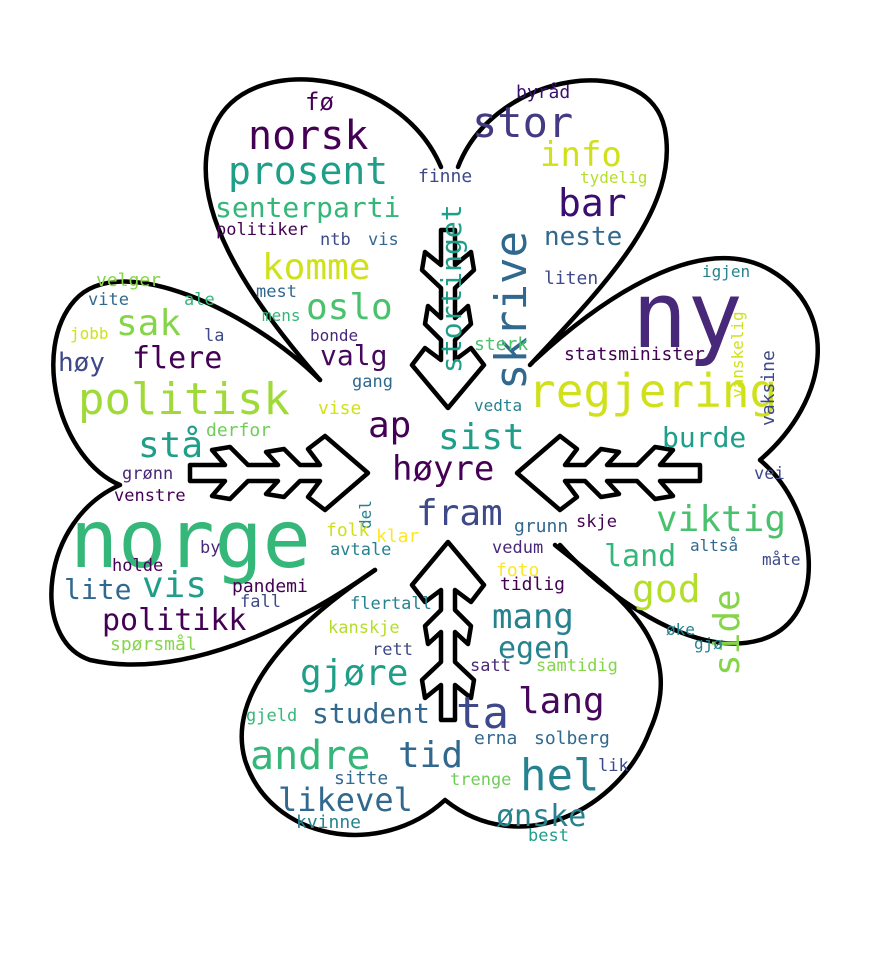 This screenshot has width=894, height=972. I want to click on petal-left, so click(213, 473).